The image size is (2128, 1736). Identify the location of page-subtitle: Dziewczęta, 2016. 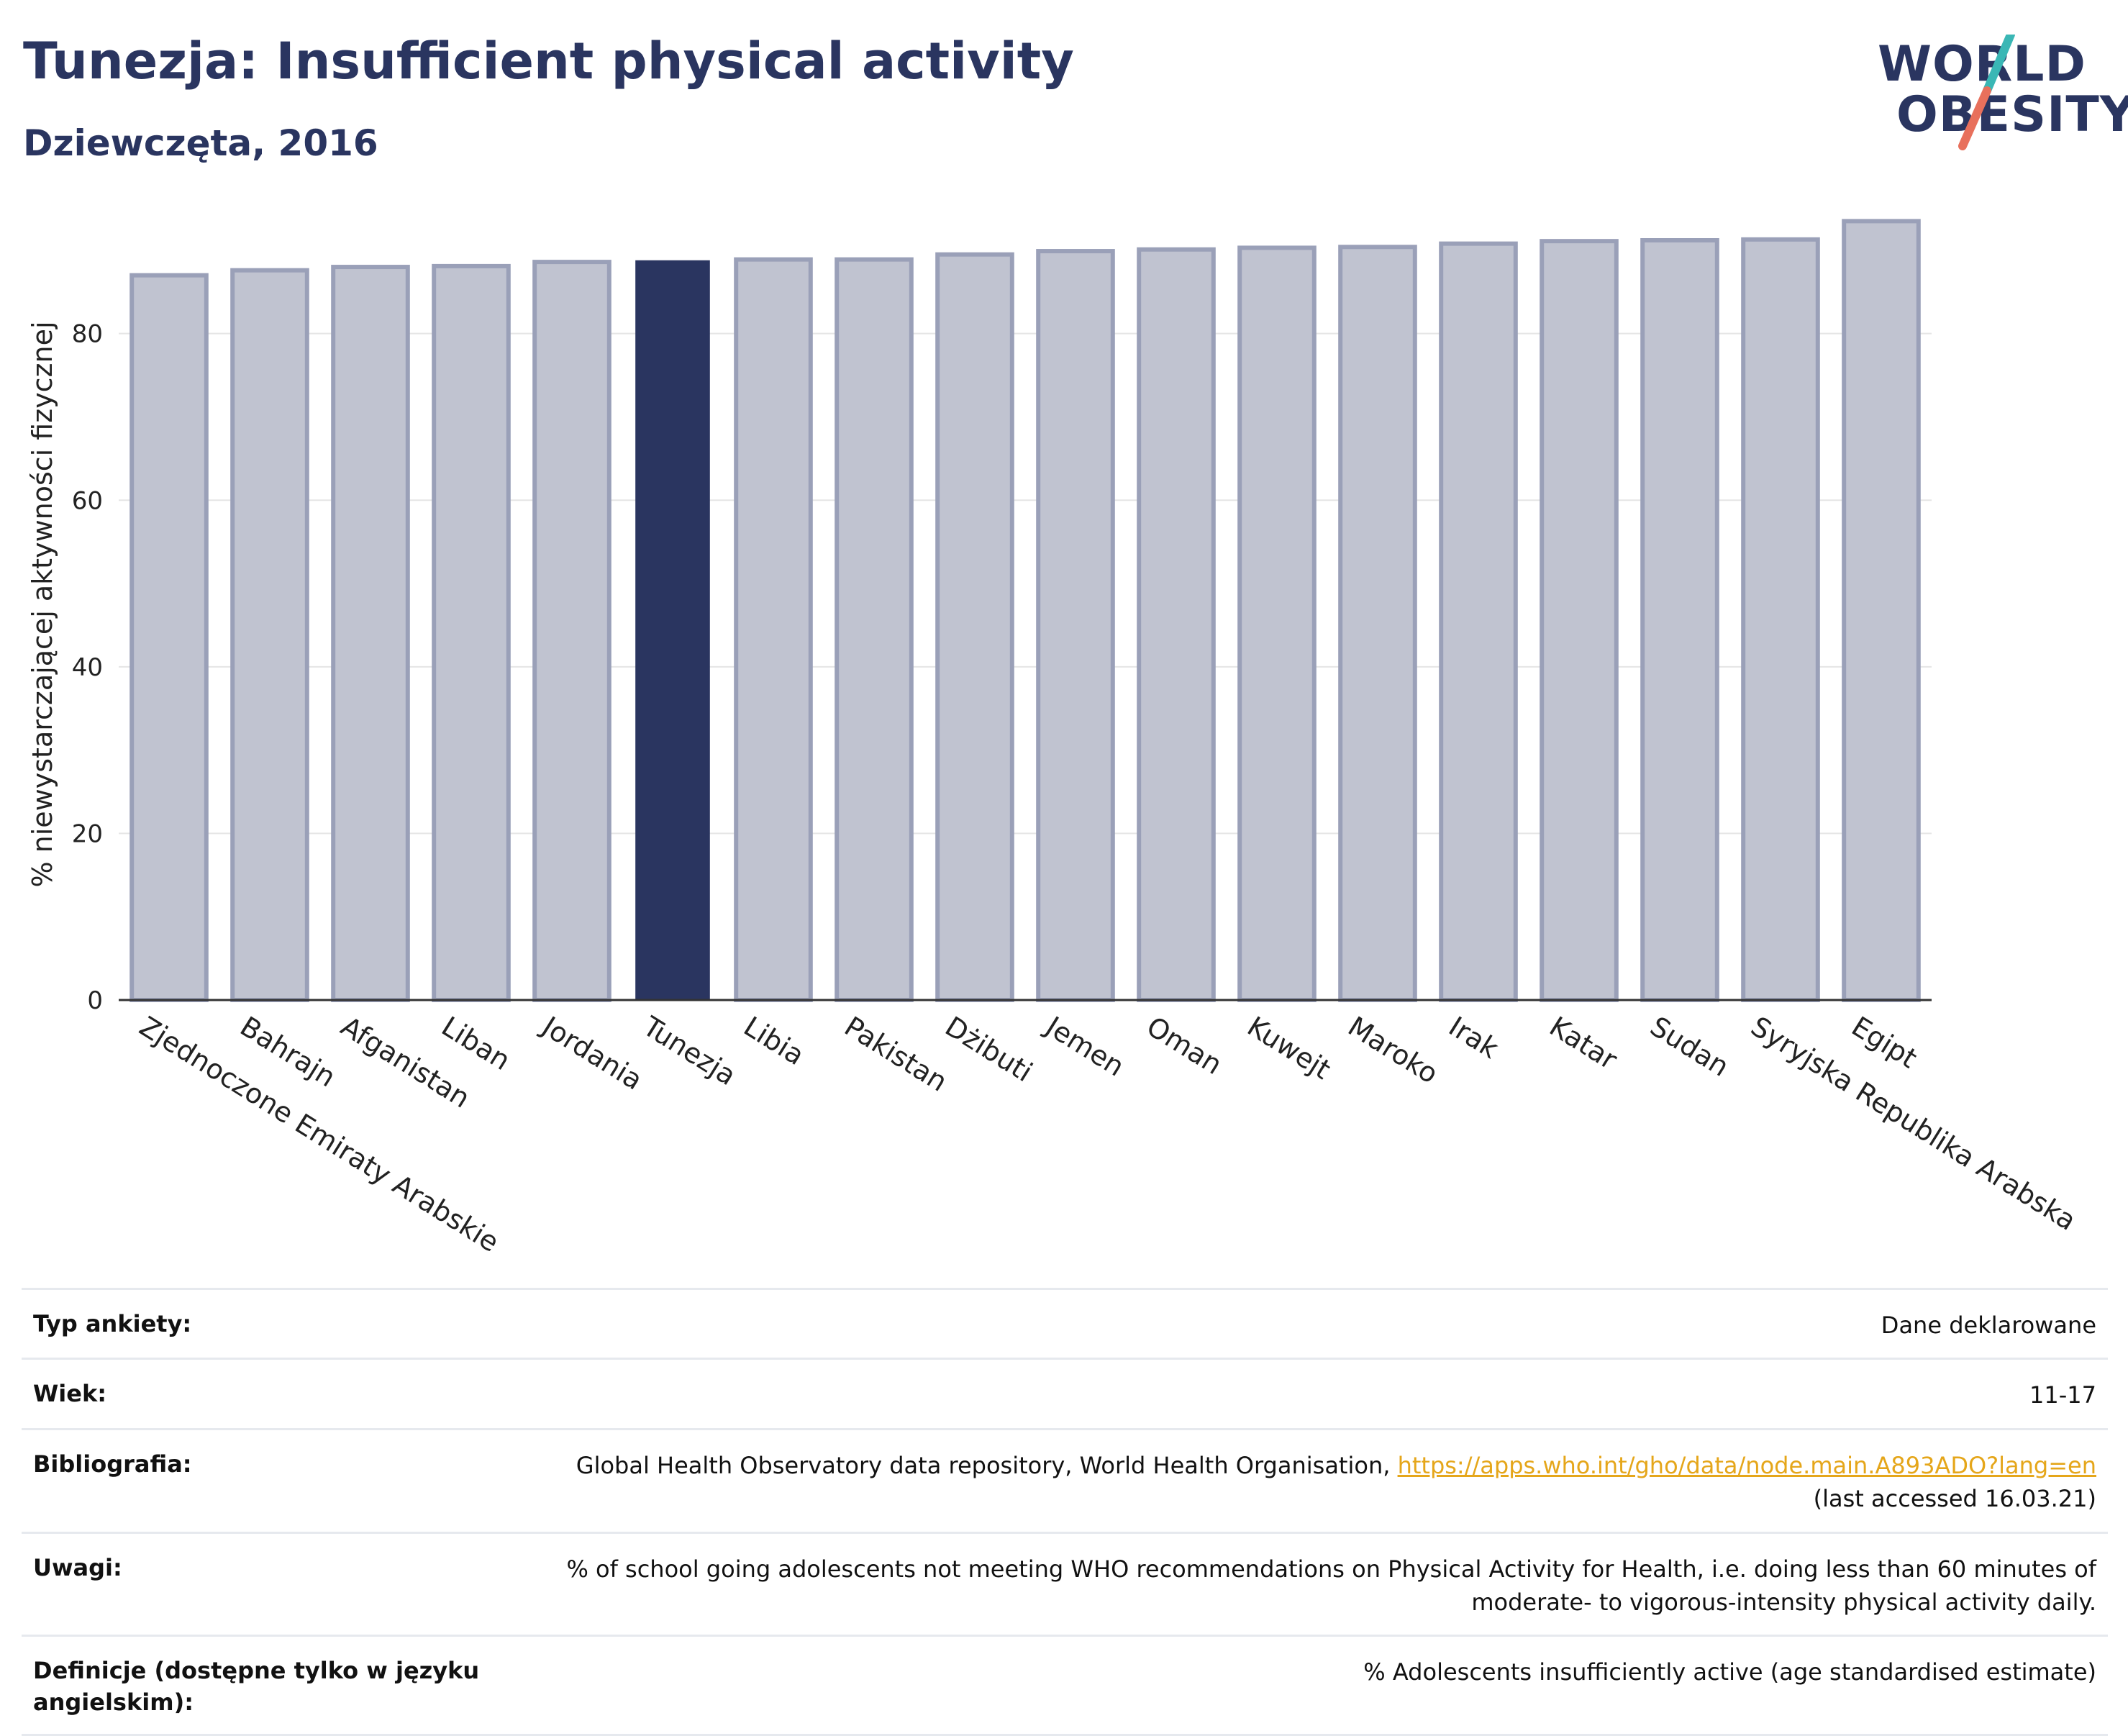
(200, 143).